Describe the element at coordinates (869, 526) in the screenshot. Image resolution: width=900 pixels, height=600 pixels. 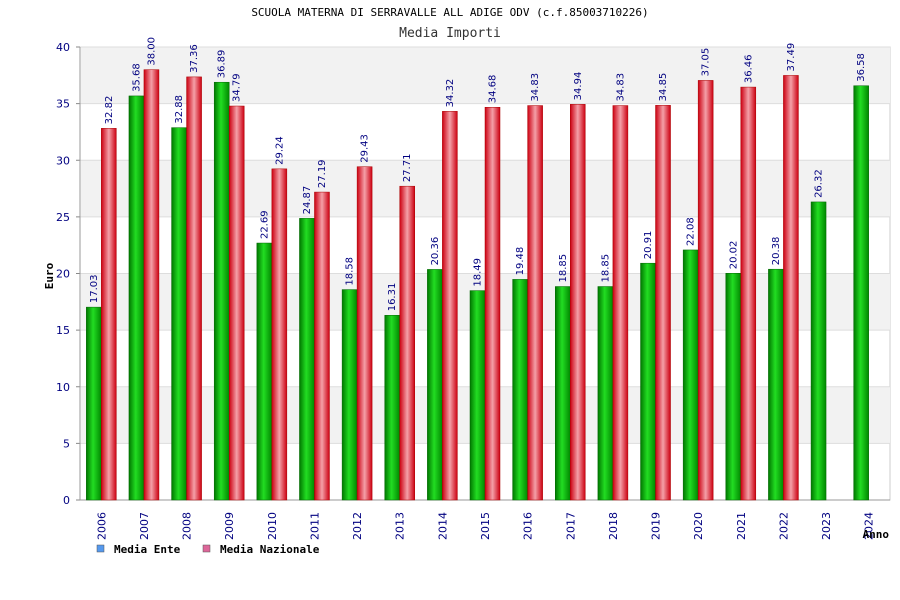
I see `x-tick-label-2024: 2024` at that location.